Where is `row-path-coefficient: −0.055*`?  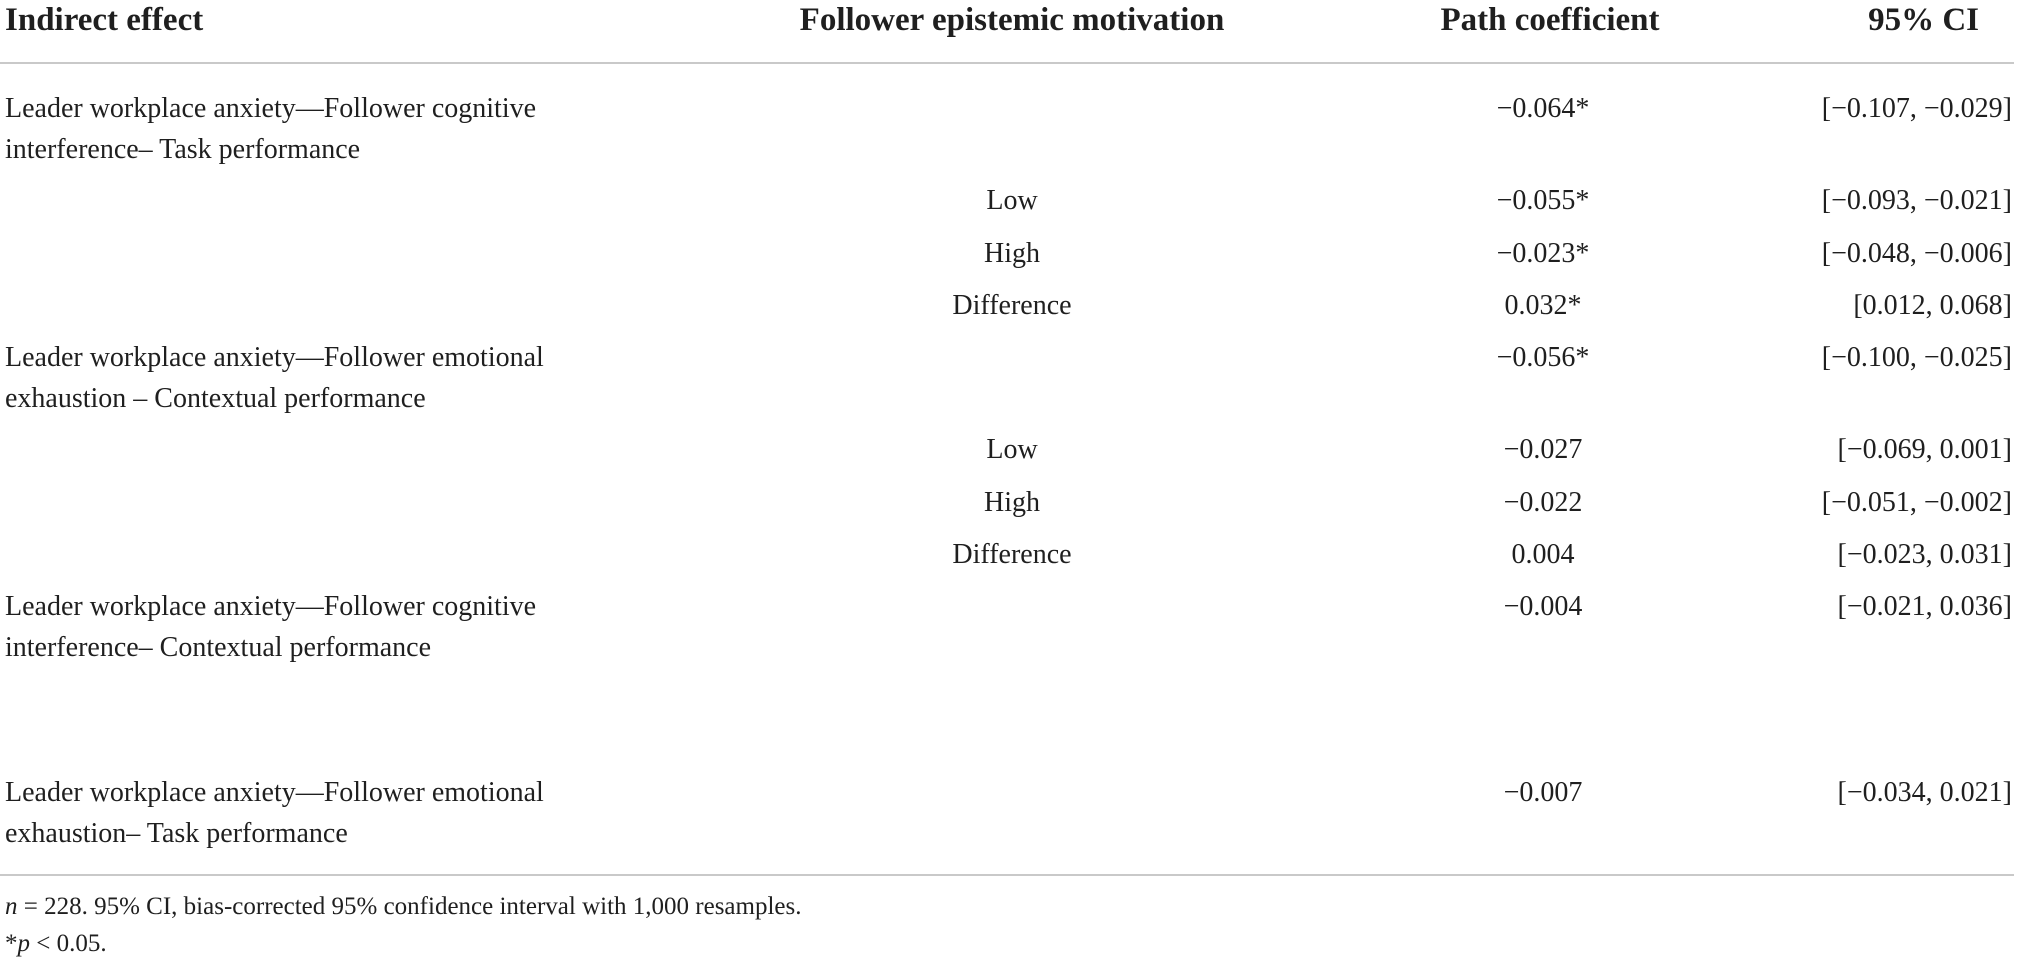
row-path-coefficient: −0.055* is located at coordinates (1543, 200).